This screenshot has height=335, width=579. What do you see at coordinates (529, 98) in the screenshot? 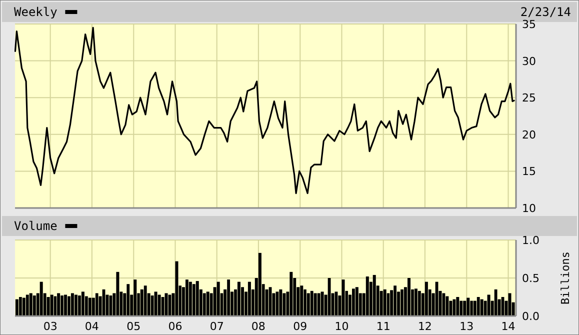
I see `y-tick-label: 25` at bounding box center [529, 98].